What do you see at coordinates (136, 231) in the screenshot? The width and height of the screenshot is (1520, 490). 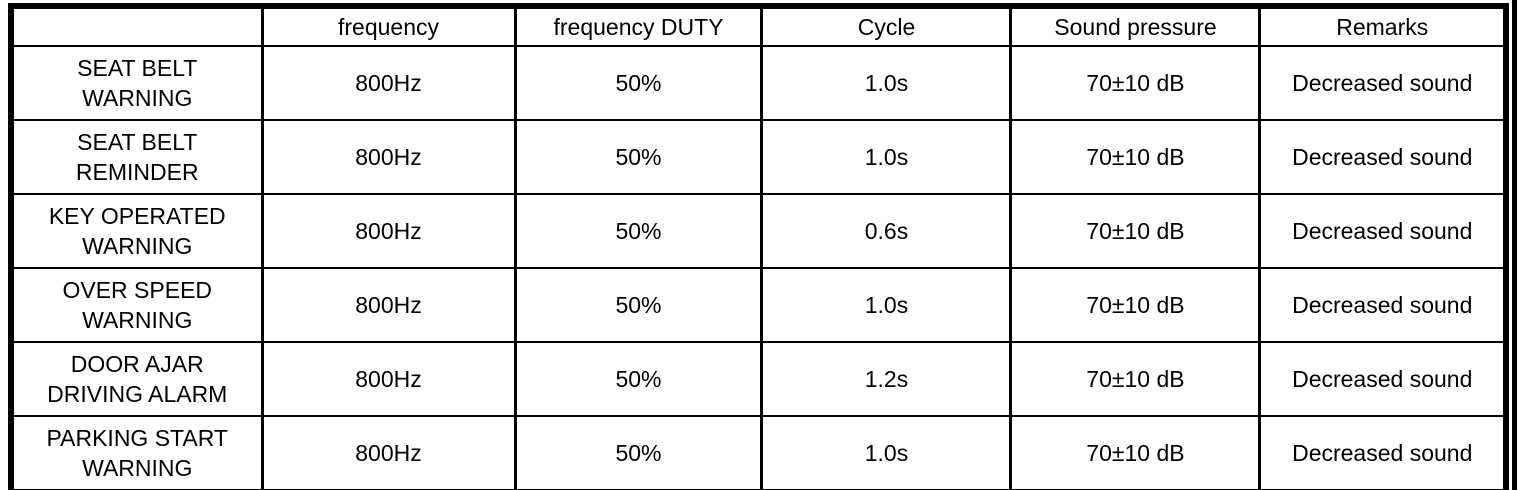 I see `row-label-cell: KEY OPERATED WARNING` at bounding box center [136, 231].